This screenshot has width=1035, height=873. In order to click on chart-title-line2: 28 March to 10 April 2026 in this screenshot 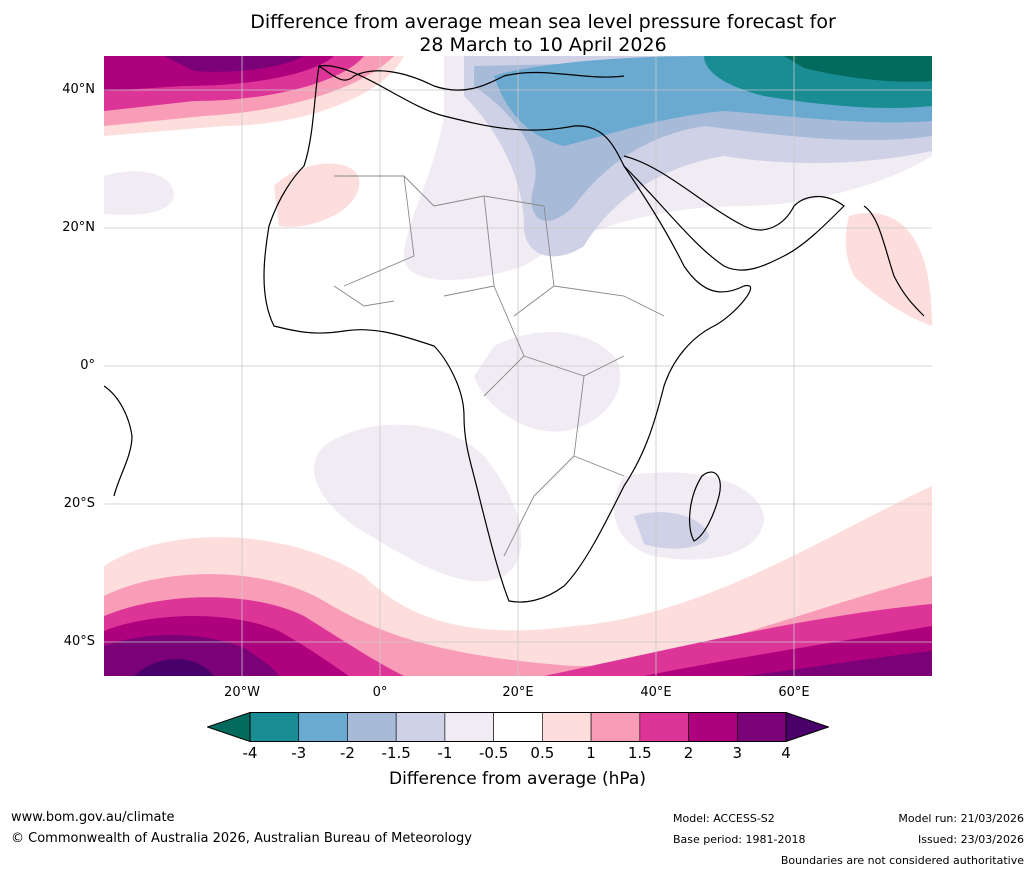, I will do `click(543, 45)`.